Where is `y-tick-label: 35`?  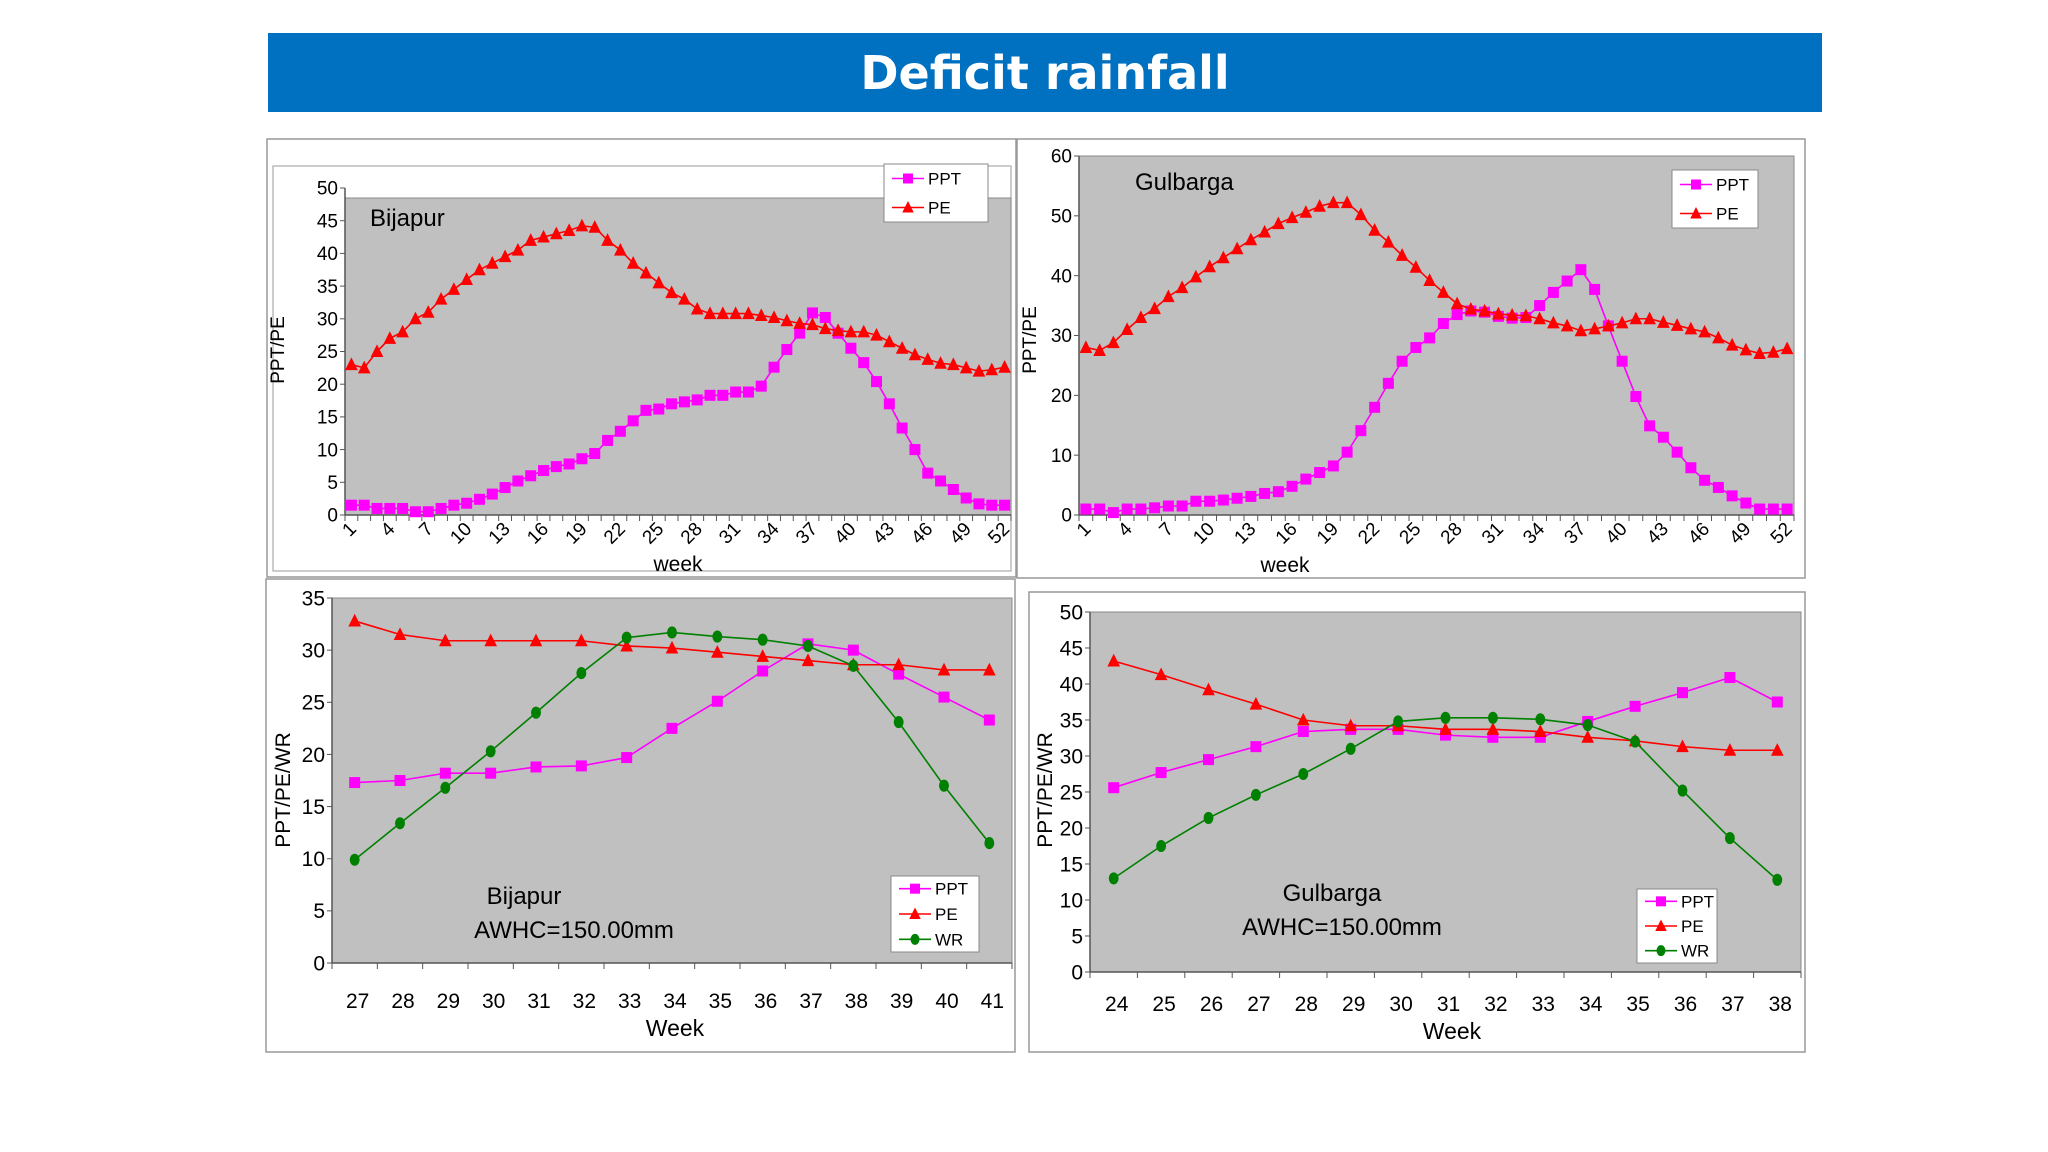 y-tick-label: 35 is located at coordinates (327, 287).